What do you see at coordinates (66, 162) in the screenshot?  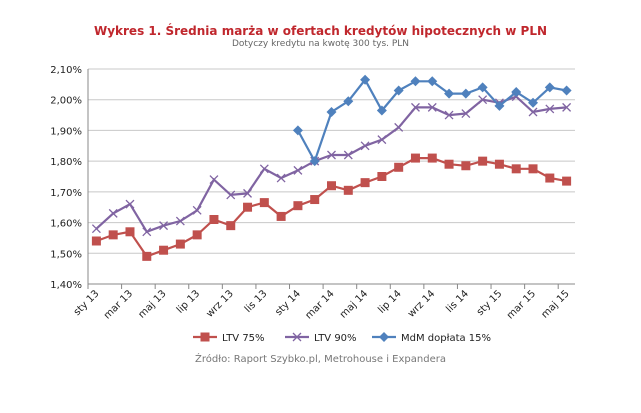 I see `y-tick-label: 1,80%` at bounding box center [66, 162].